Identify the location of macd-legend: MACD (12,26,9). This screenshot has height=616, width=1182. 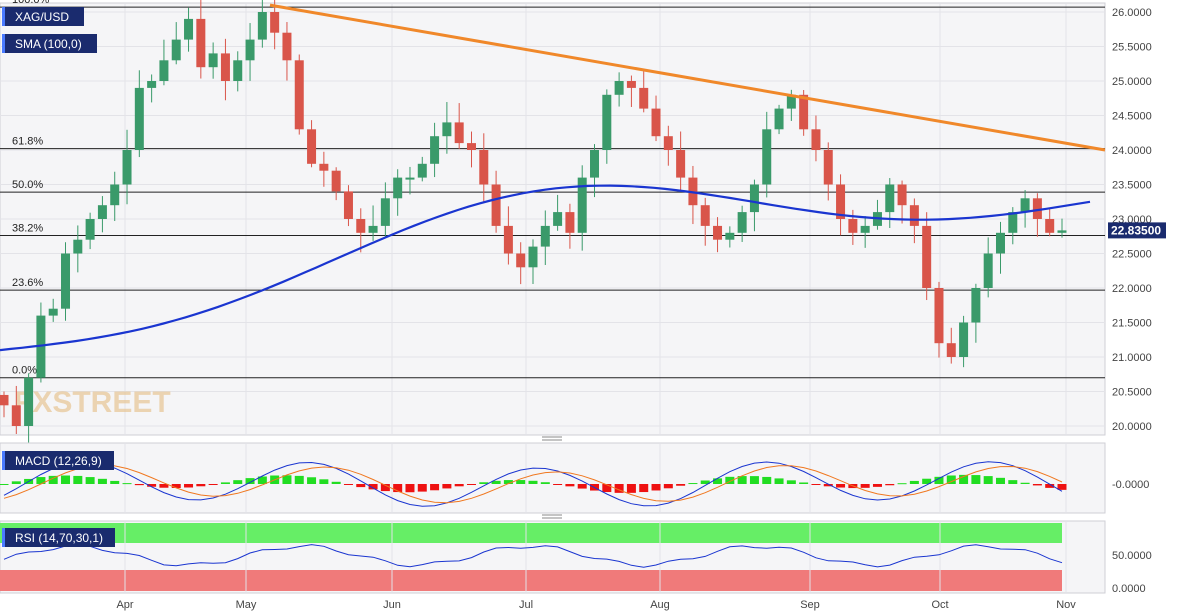
(58, 460).